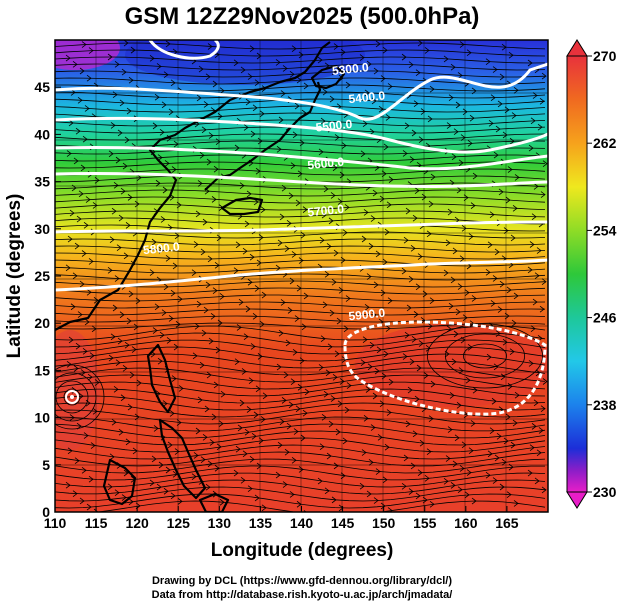  What do you see at coordinates (334, 126) in the screenshot?
I see `contour-label: 5500.0` at bounding box center [334, 126].